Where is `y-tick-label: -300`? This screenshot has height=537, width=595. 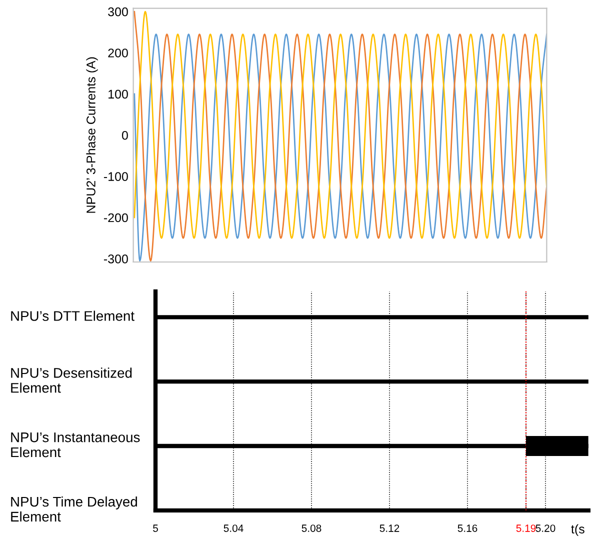 y-tick-label: -300 is located at coordinates (116, 259).